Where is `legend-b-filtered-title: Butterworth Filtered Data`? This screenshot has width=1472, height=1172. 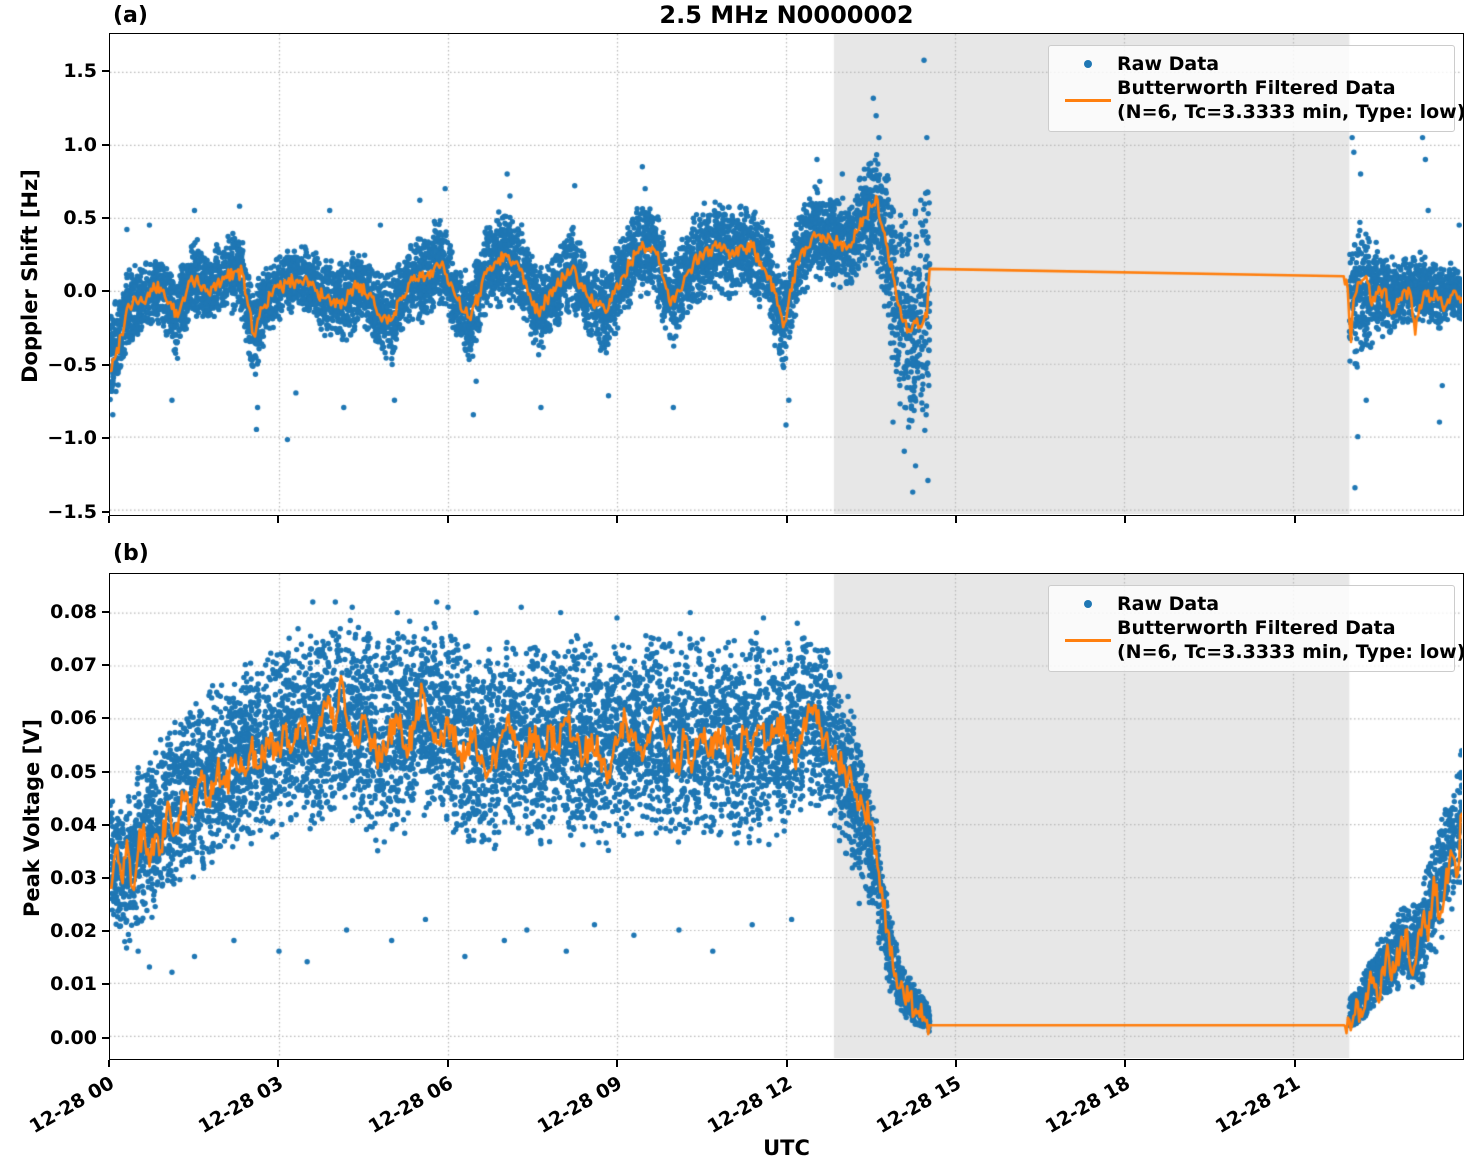 legend-b-filtered-title: Butterworth Filtered Data is located at coordinates (1256, 628).